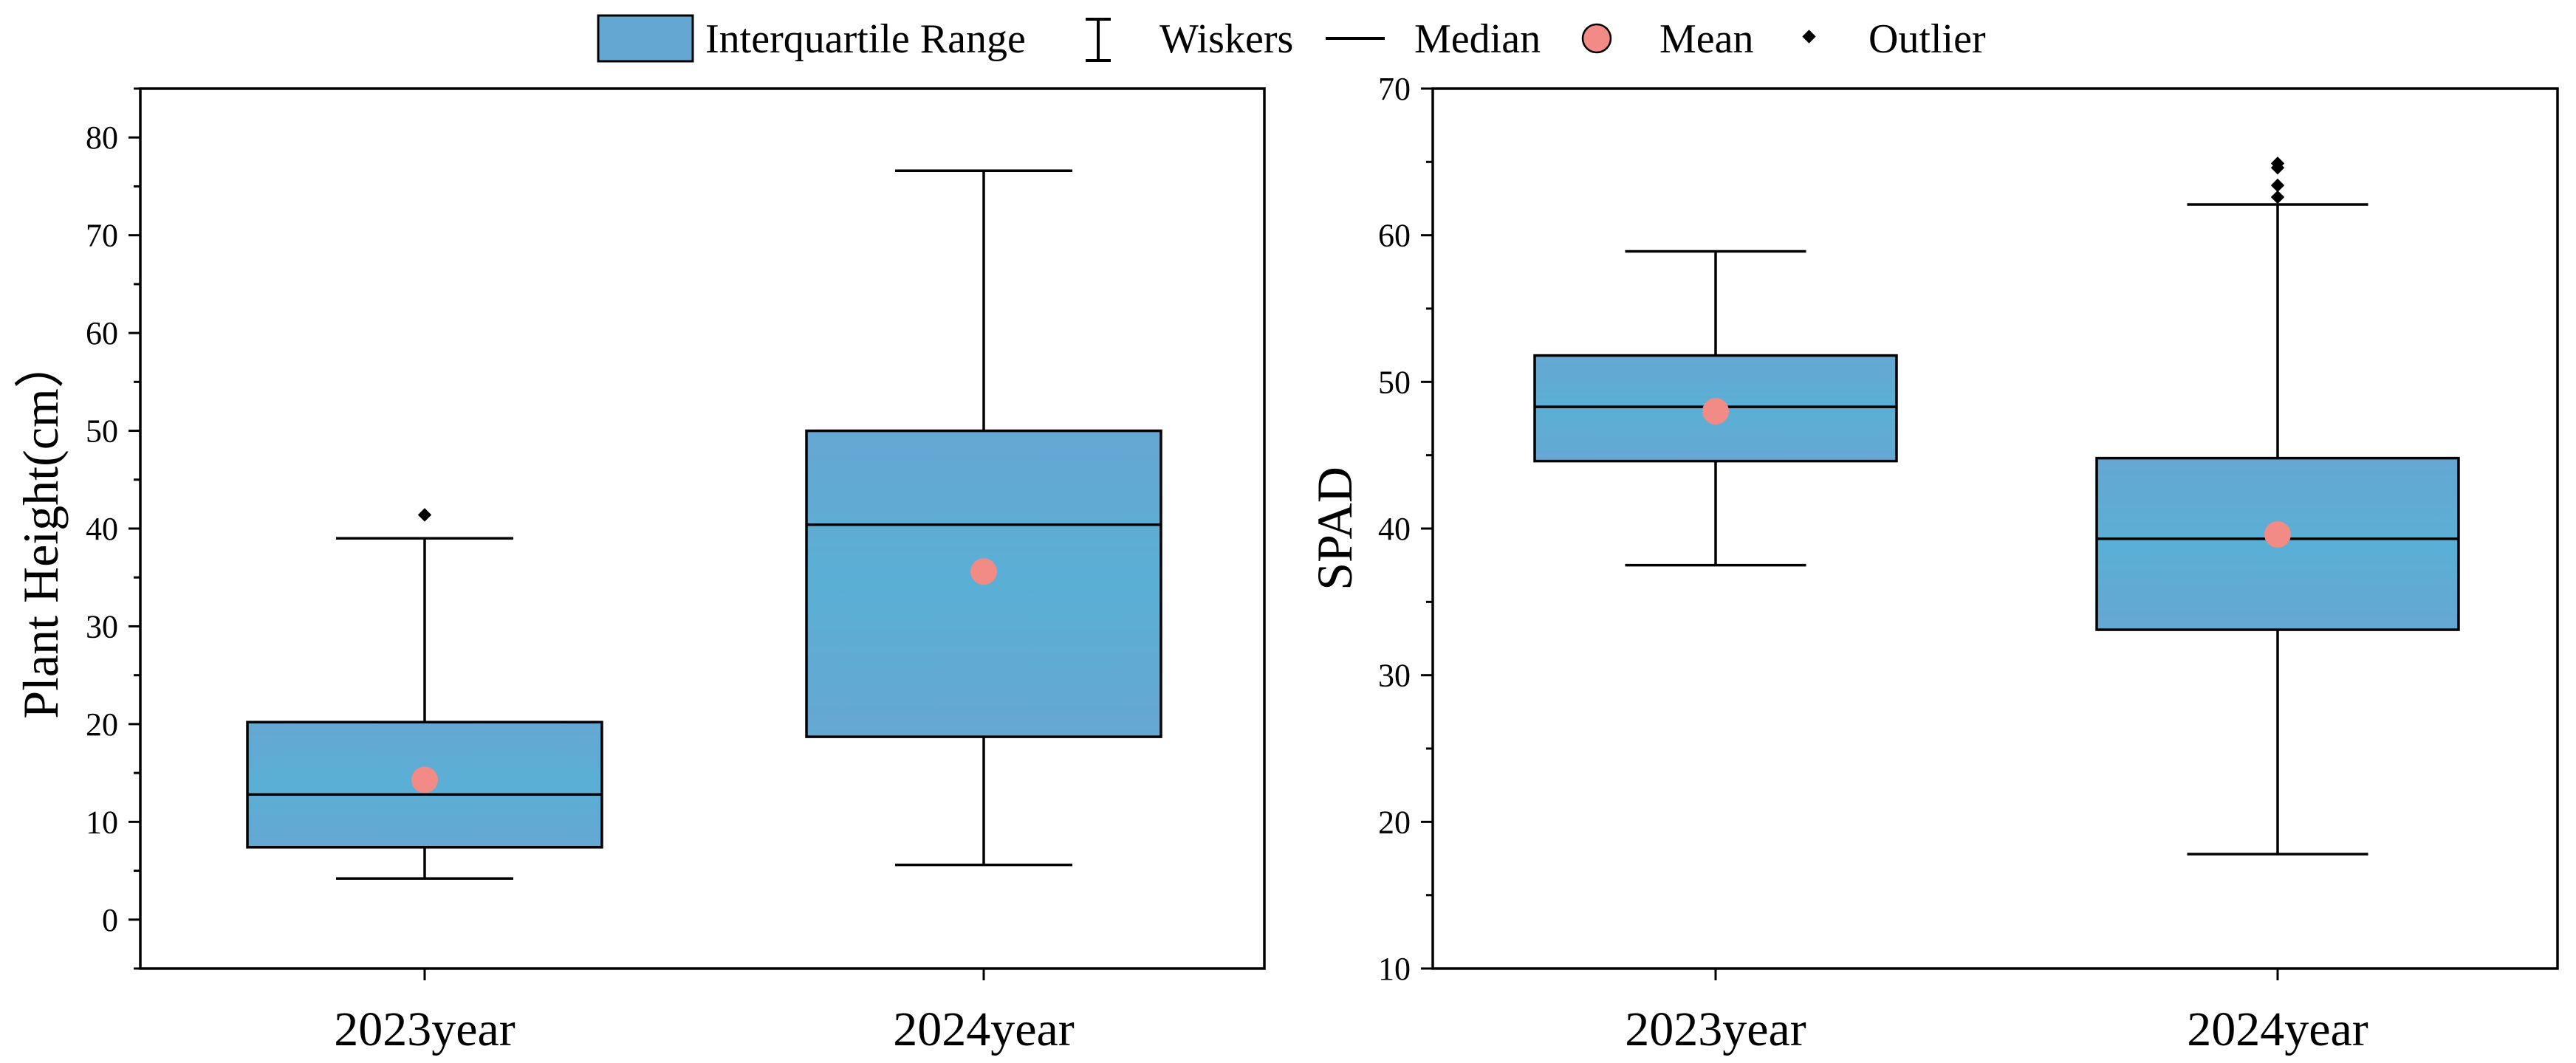 The image size is (2576, 1063). I want to click on legend-outlier-icon, so click(1809, 37).